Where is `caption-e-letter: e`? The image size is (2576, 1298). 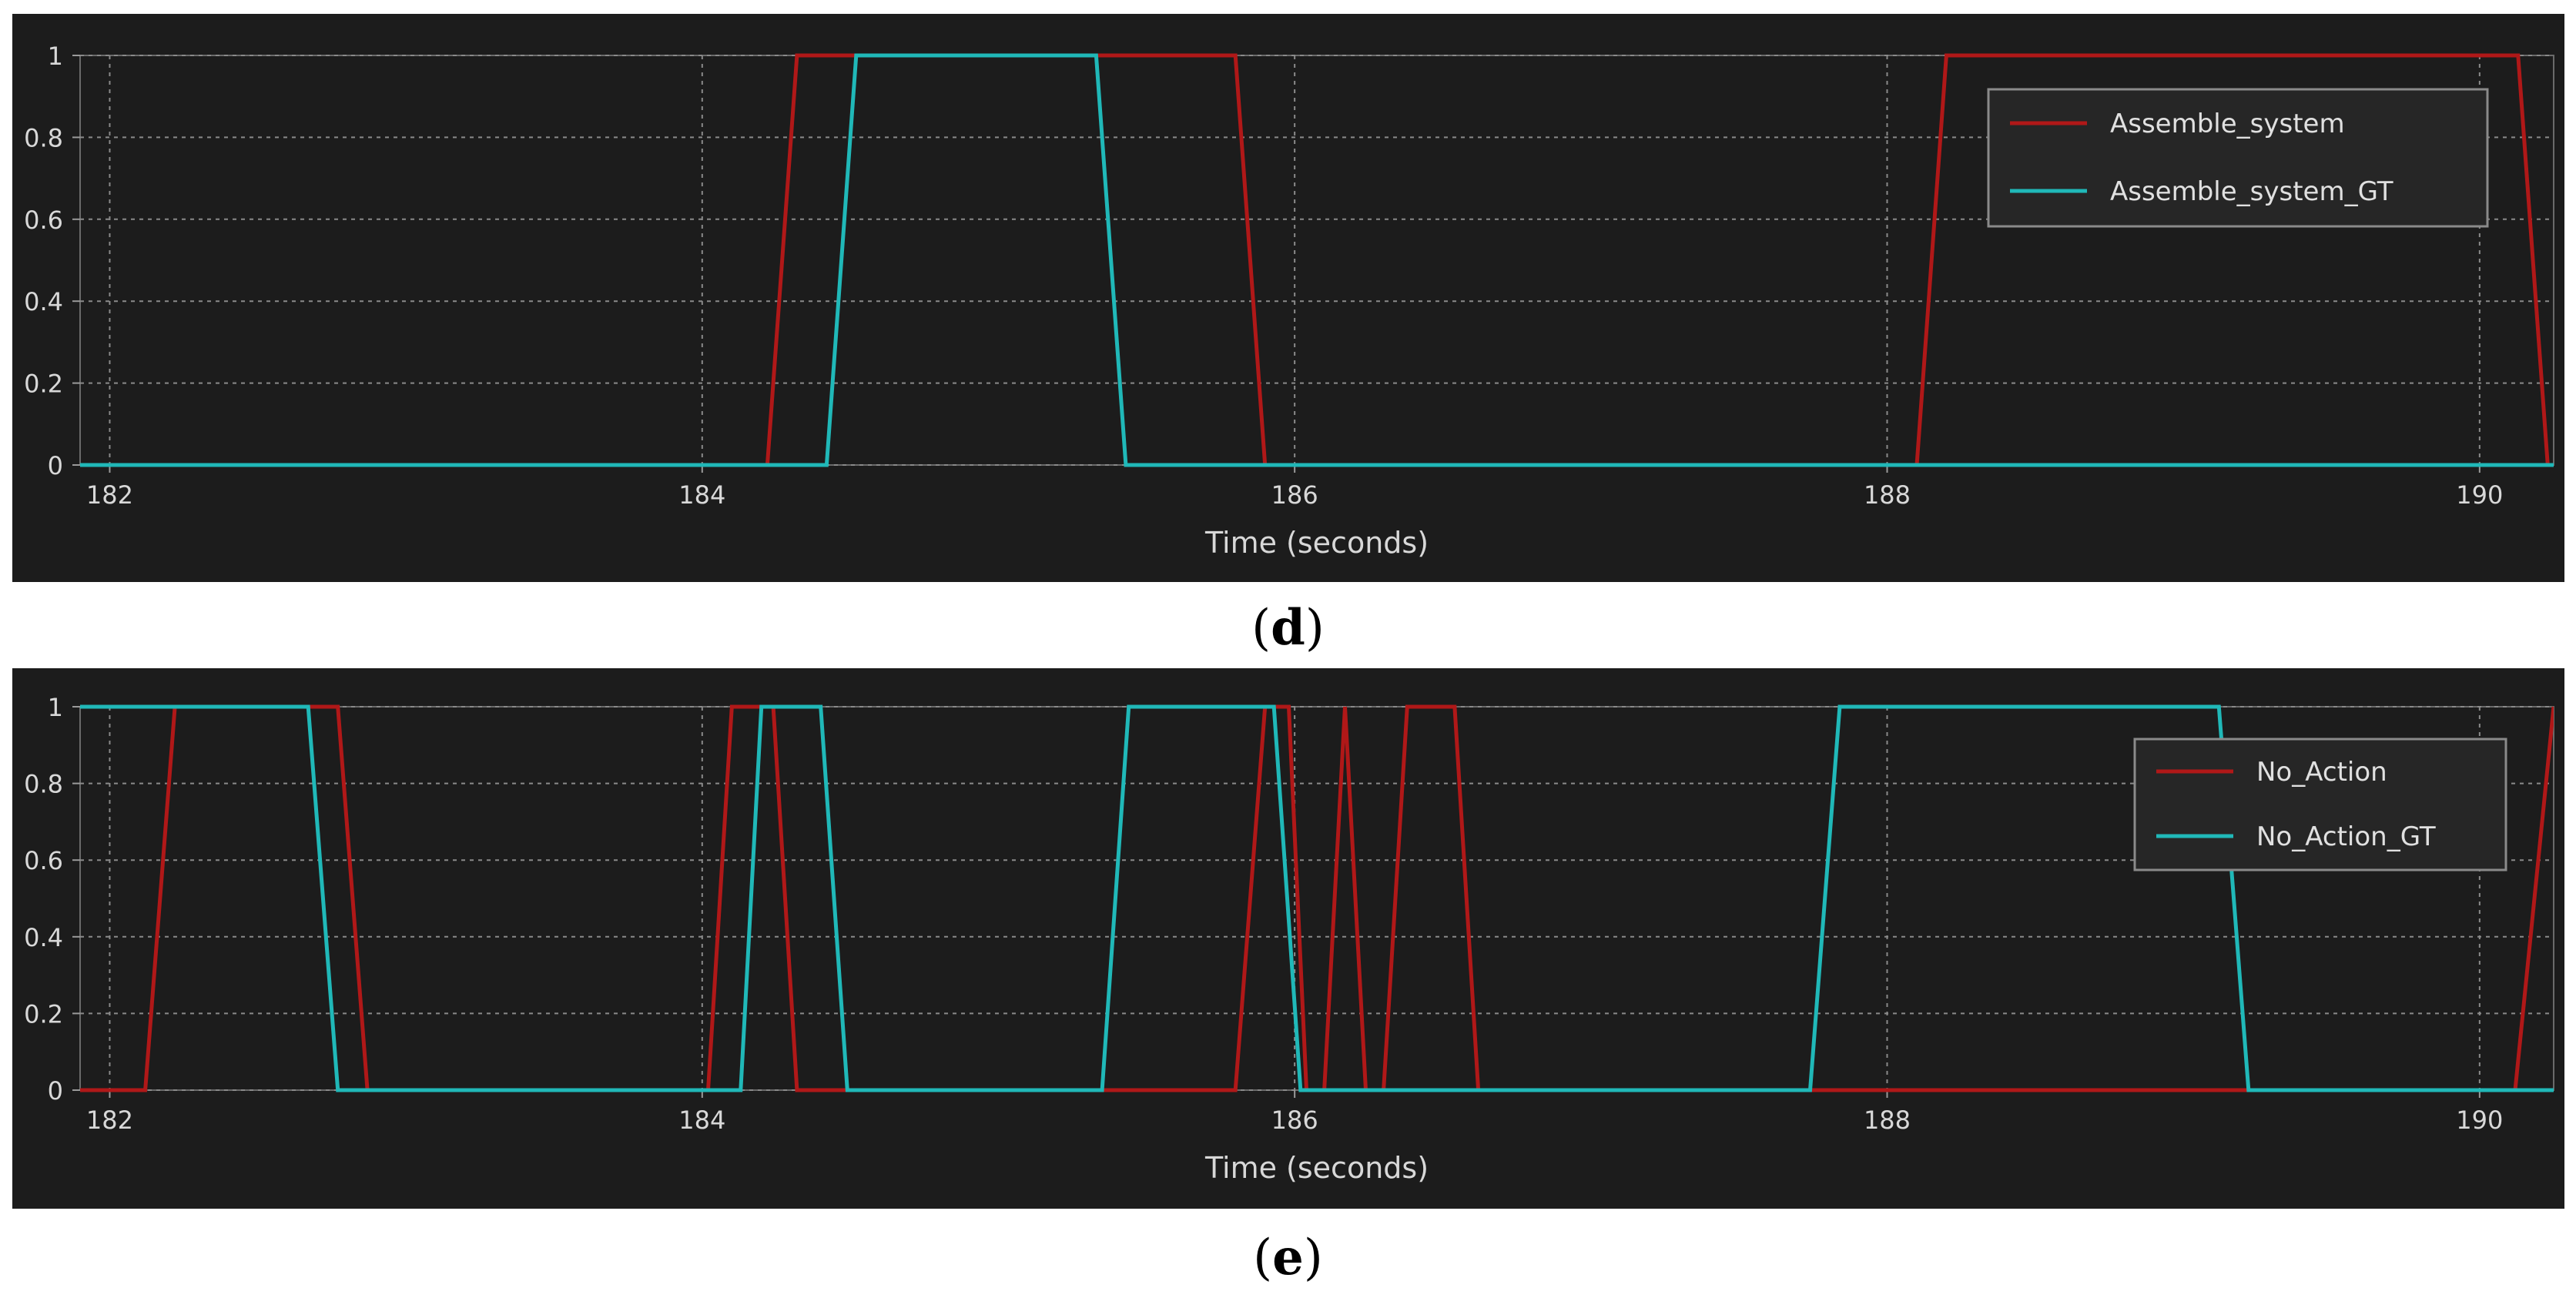 caption-e-letter: e is located at coordinates (1288, 1257).